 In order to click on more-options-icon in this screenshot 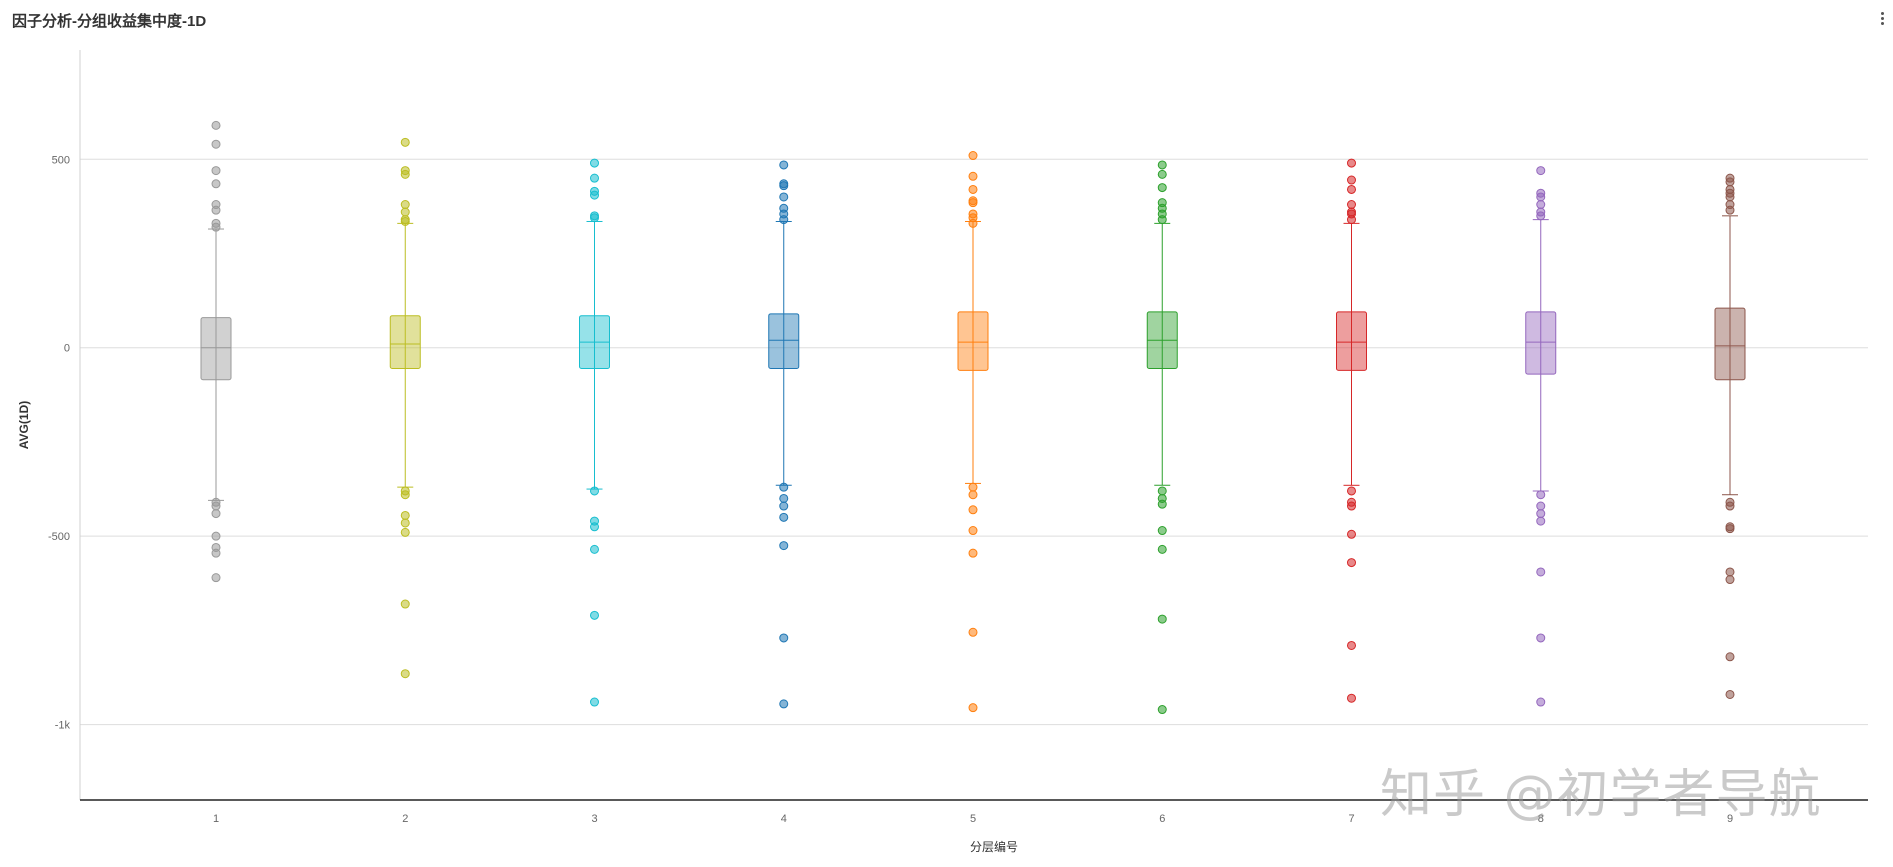, I will do `click(1882, 21)`.